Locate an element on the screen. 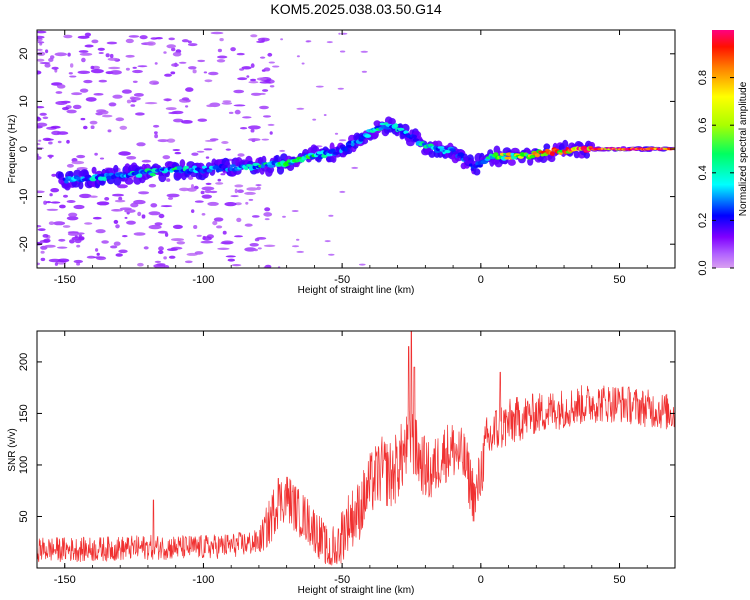 This screenshot has height=600, width=750. spectrogram-y-tick-label: 0 is located at coordinates (24, 149).